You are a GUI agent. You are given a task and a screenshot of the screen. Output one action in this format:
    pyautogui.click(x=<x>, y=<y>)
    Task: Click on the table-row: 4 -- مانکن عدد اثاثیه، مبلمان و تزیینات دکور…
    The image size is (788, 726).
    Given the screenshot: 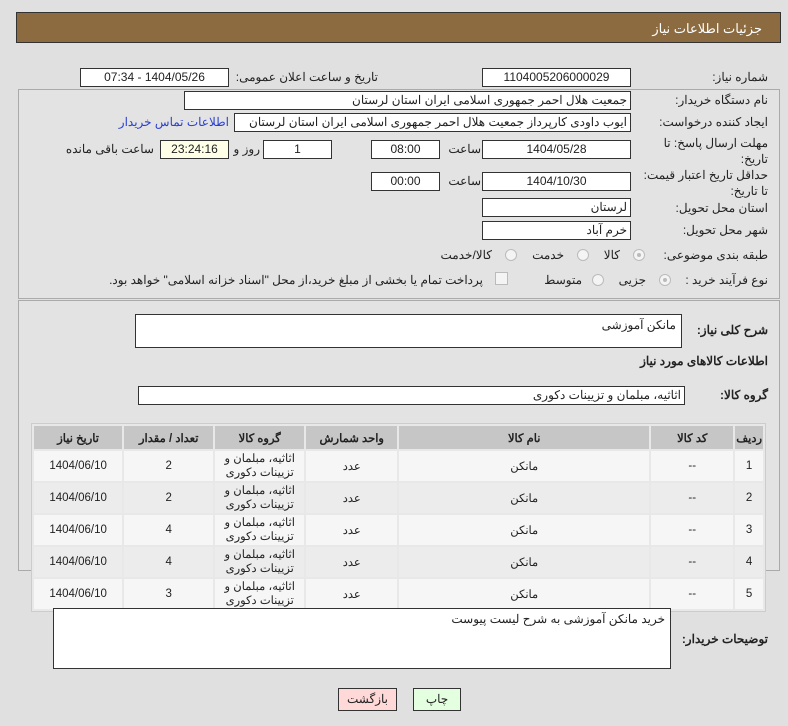 What is the action you would take?
    pyautogui.click(x=398, y=562)
    